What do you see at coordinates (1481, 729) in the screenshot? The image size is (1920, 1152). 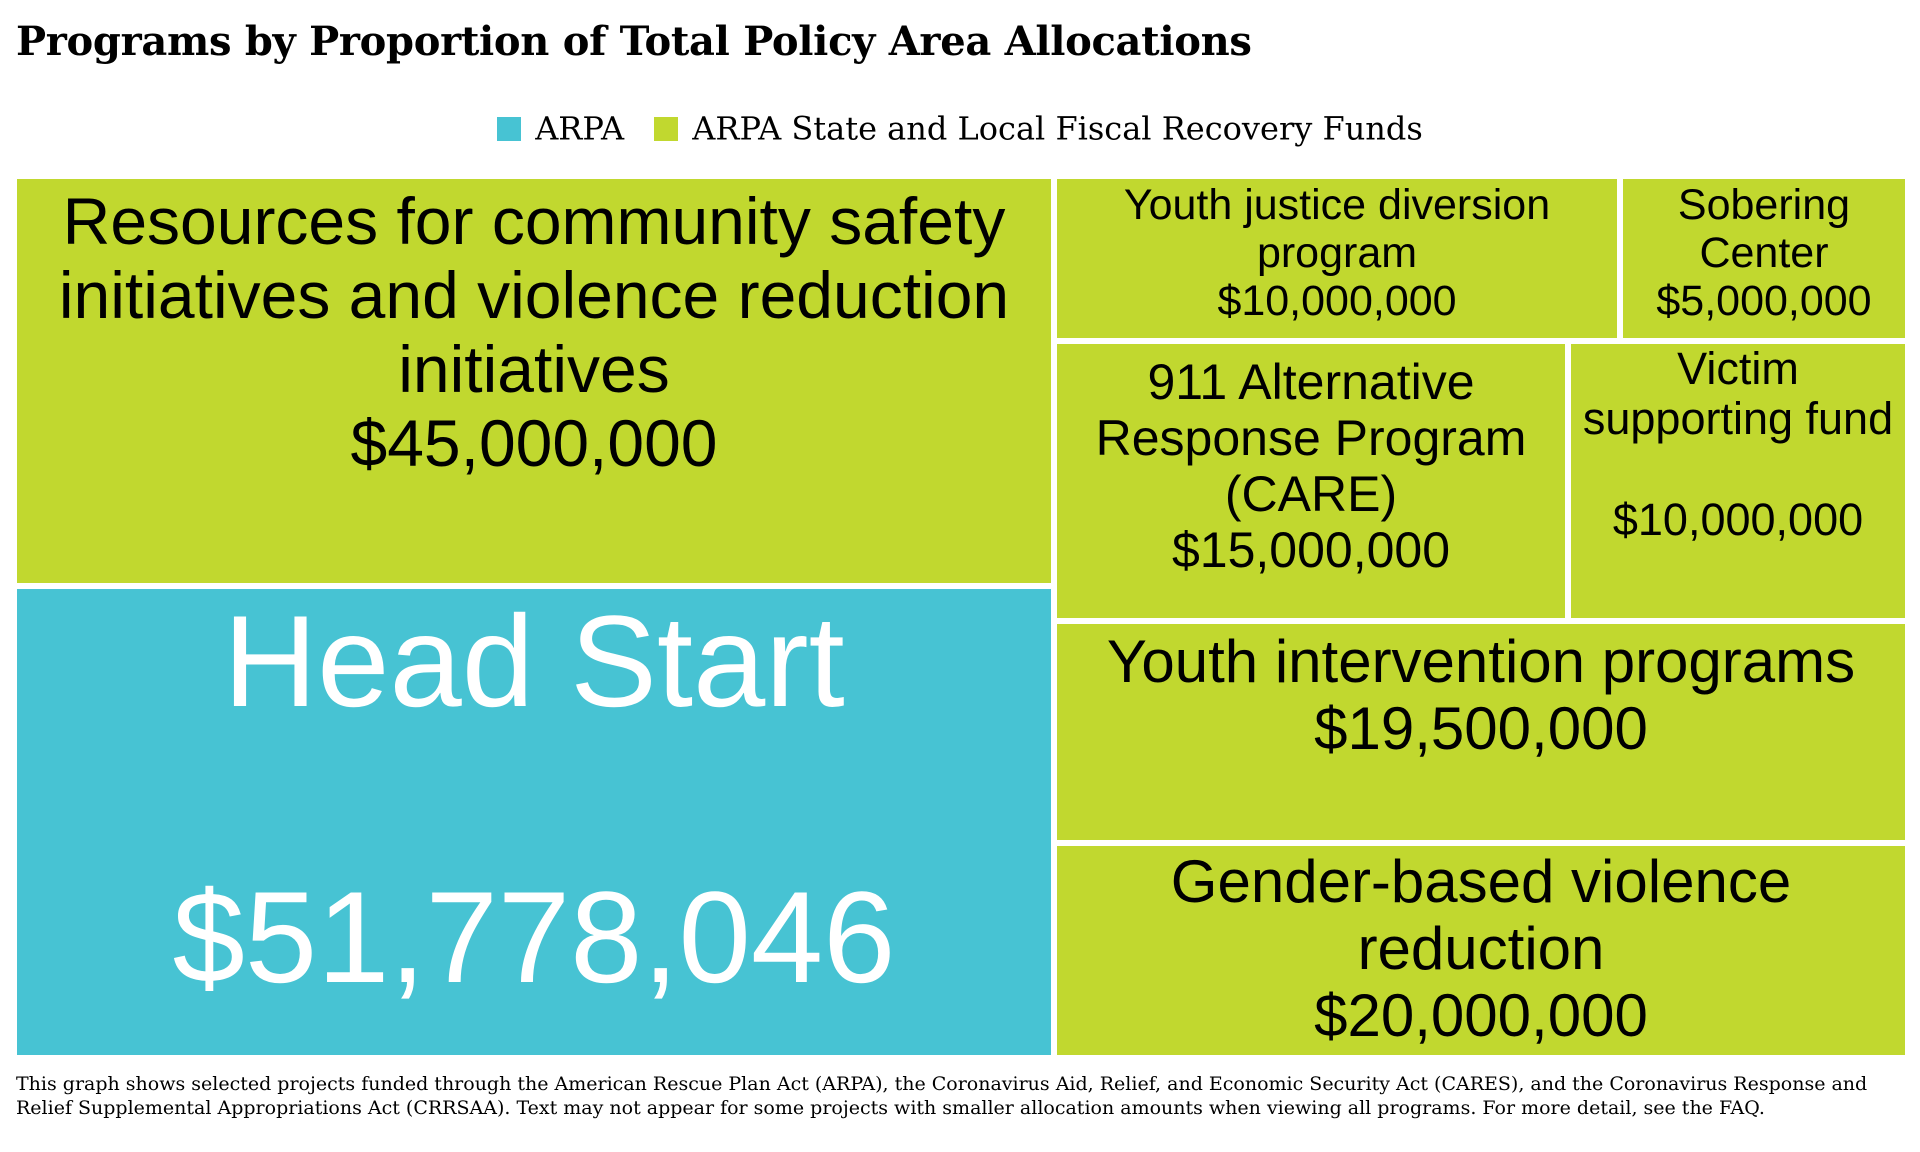 I see `tile-value: $19,500,000` at bounding box center [1481, 729].